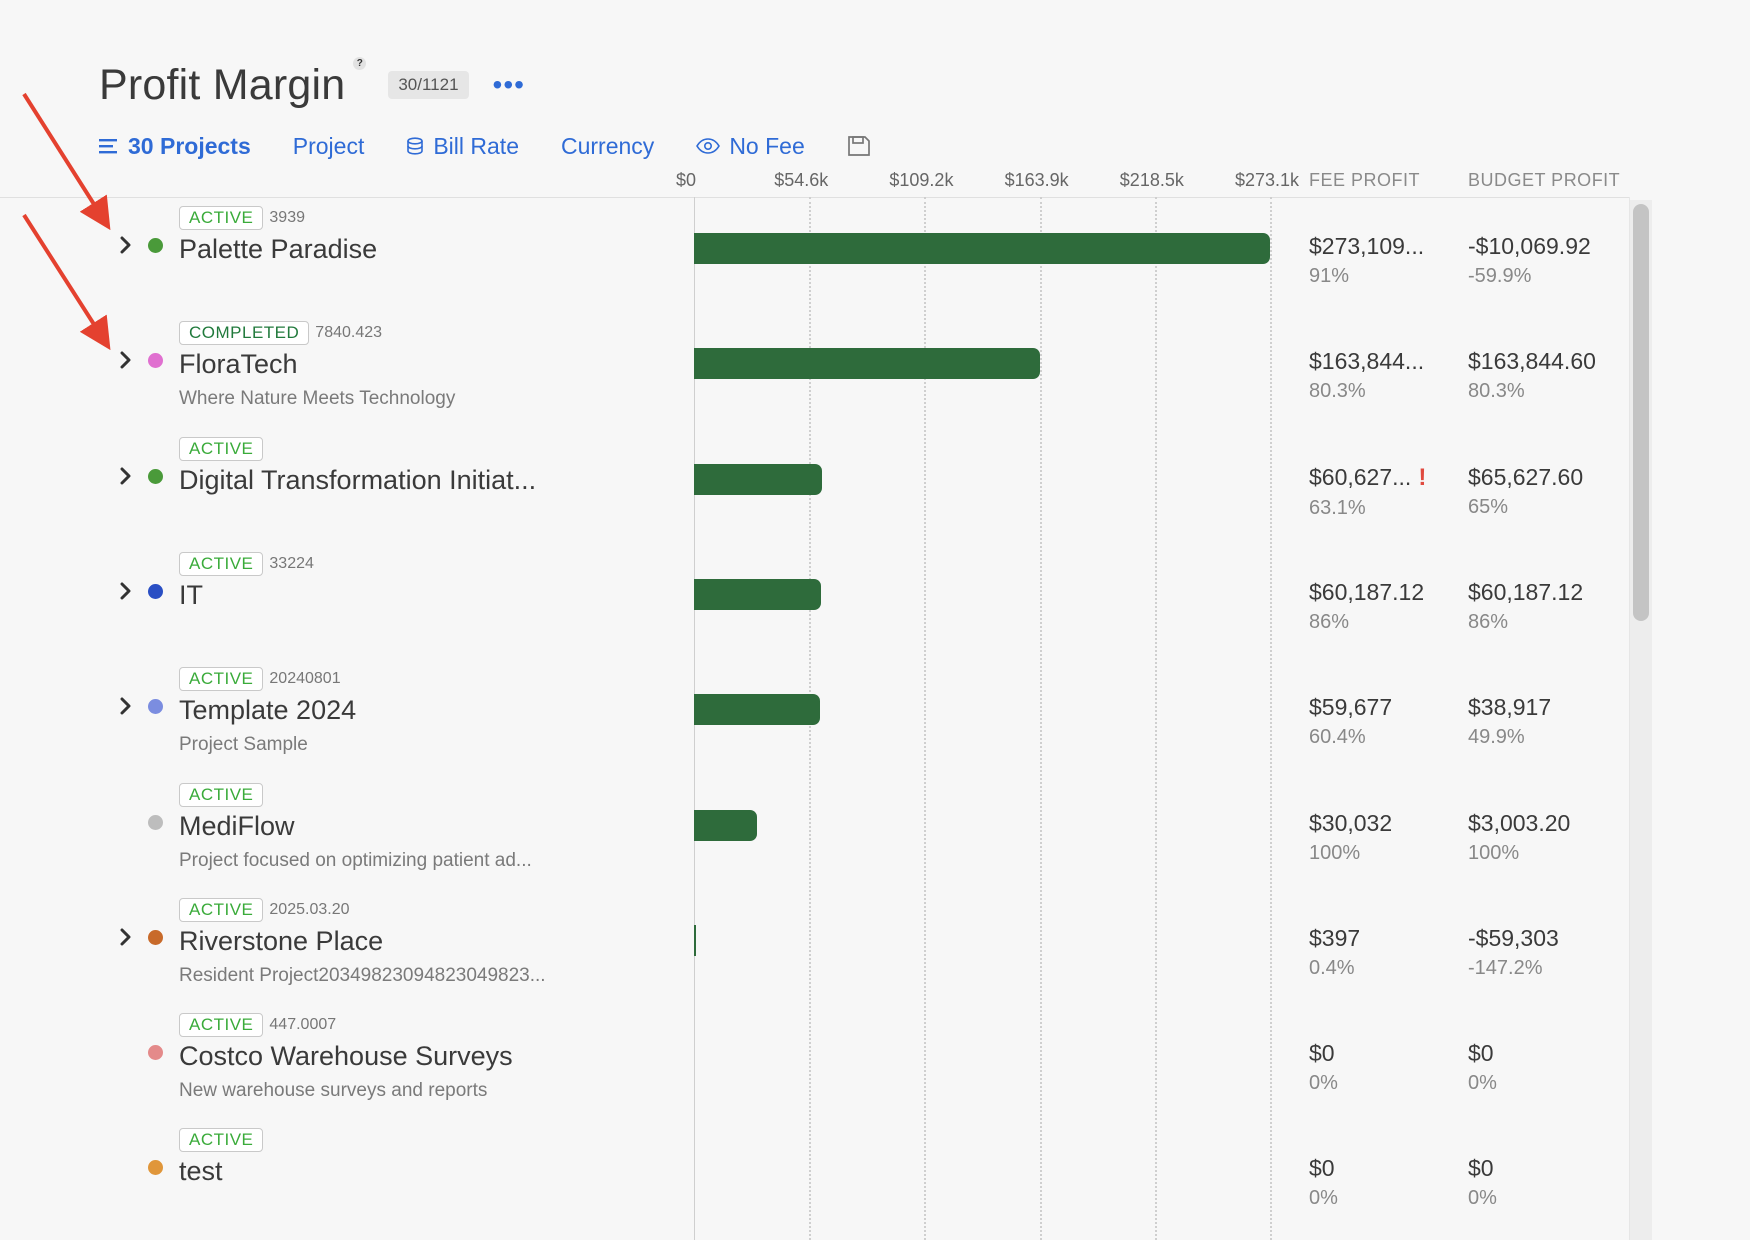  I want to click on help-icon: ?, so click(360, 63).